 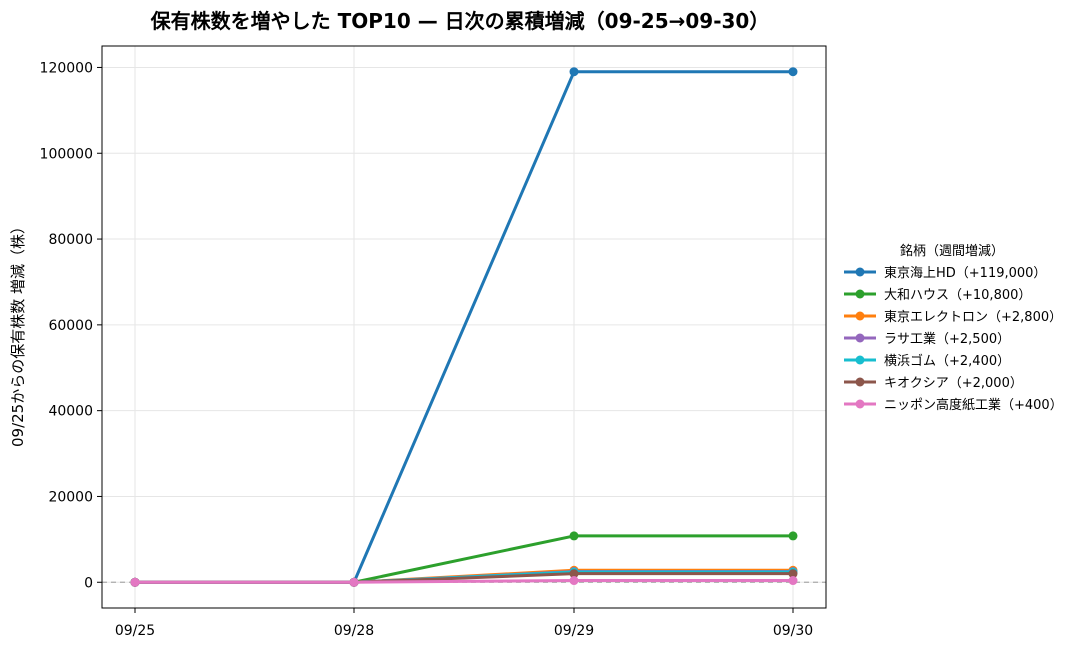 What do you see at coordinates (973, 317) in the screenshot?
I see `legend-label: 東京エレクトロン（+2,800）` at bounding box center [973, 317].